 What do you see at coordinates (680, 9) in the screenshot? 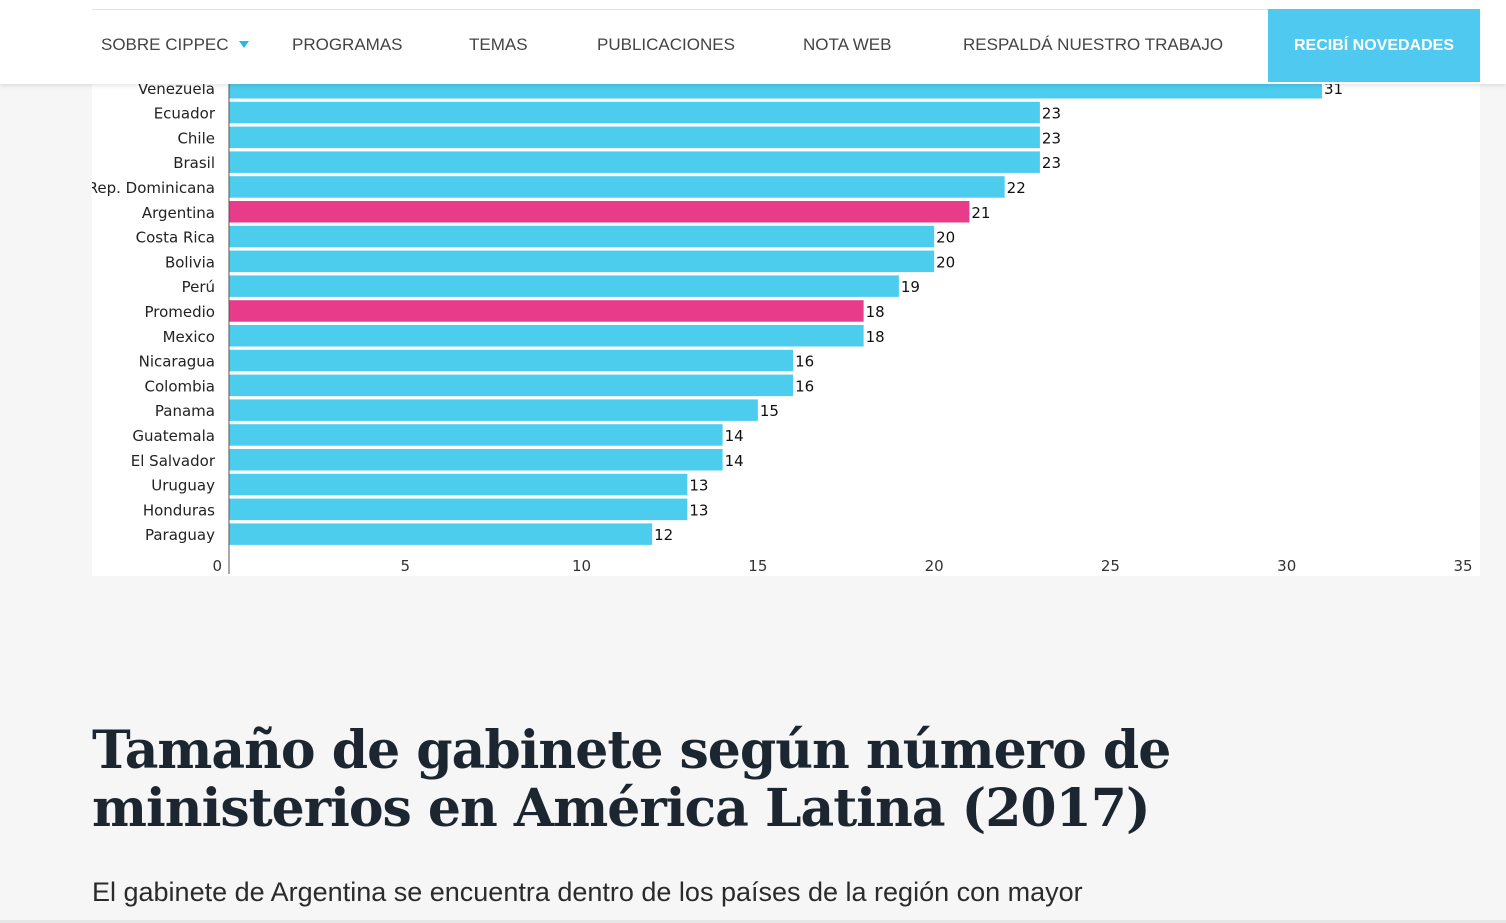
I see `navbar-divider` at bounding box center [680, 9].